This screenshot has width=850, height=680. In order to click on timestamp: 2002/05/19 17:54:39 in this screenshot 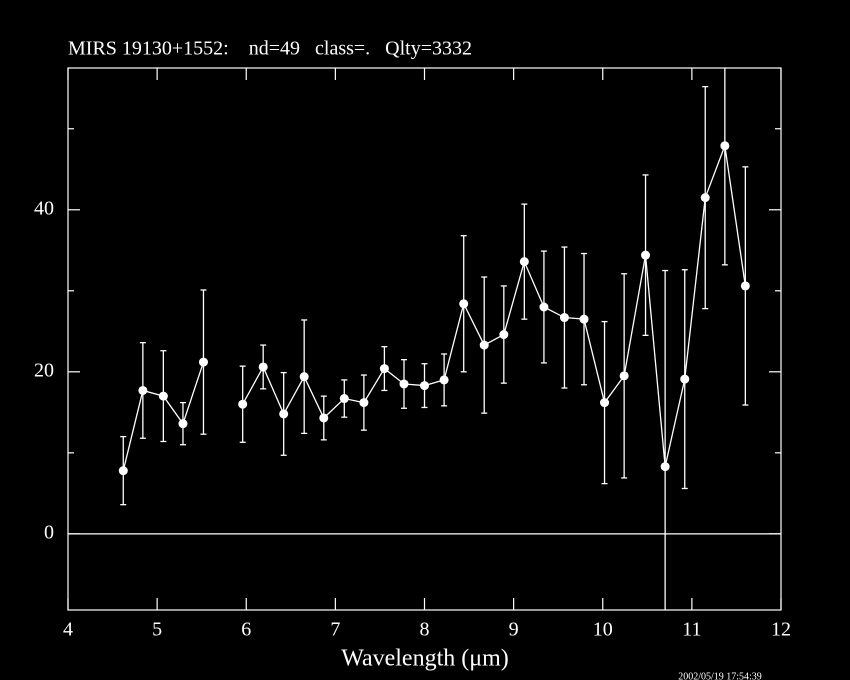, I will do `click(720, 675)`.